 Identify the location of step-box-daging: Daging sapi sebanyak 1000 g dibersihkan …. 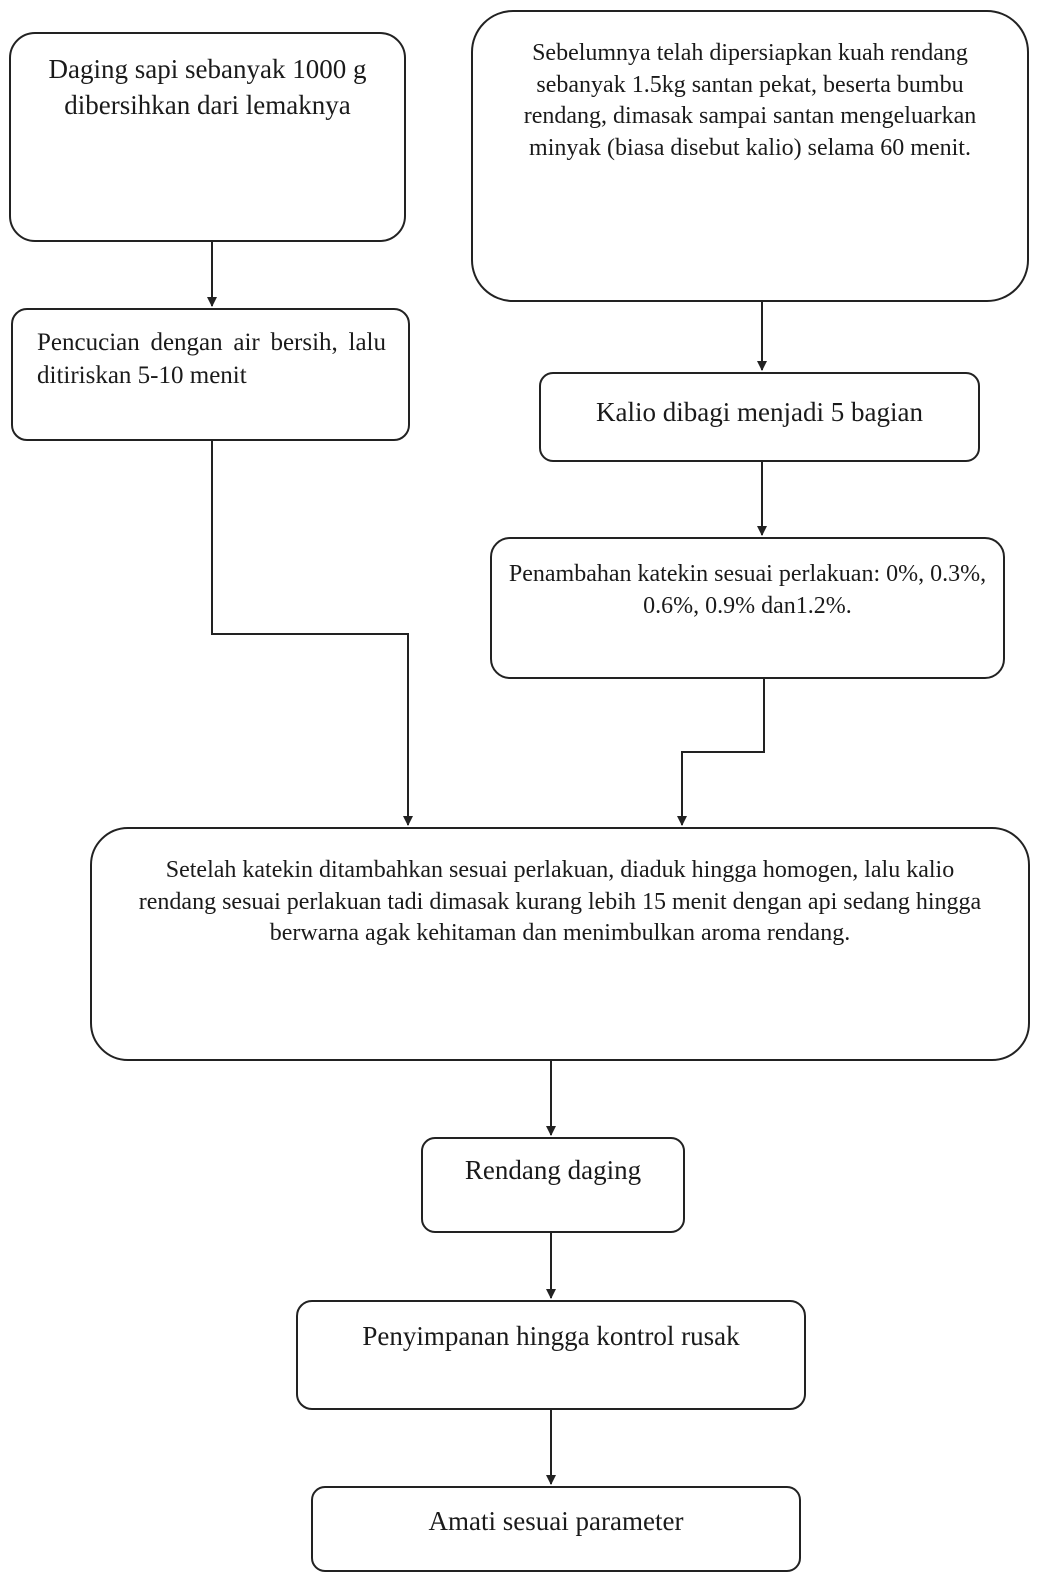
(207, 137).